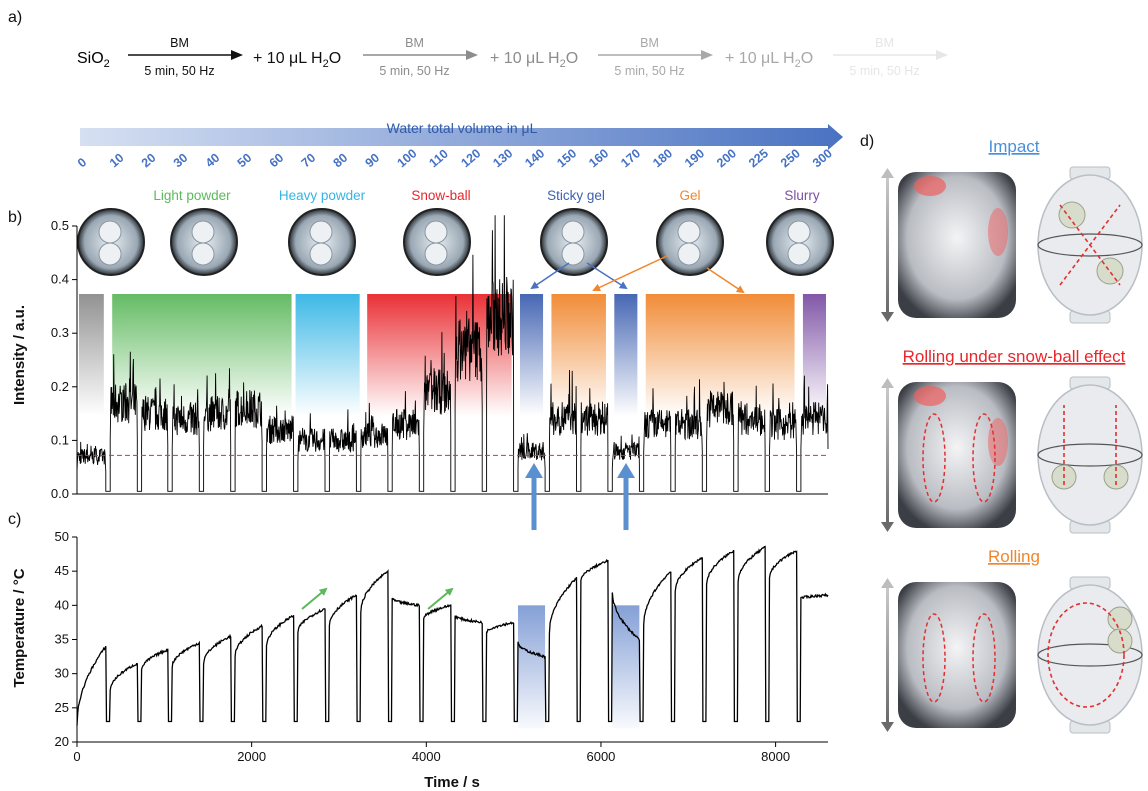 The height and width of the screenshot is (791, 1148). I want to click on water-tick-label: 250, so click(790, 158).